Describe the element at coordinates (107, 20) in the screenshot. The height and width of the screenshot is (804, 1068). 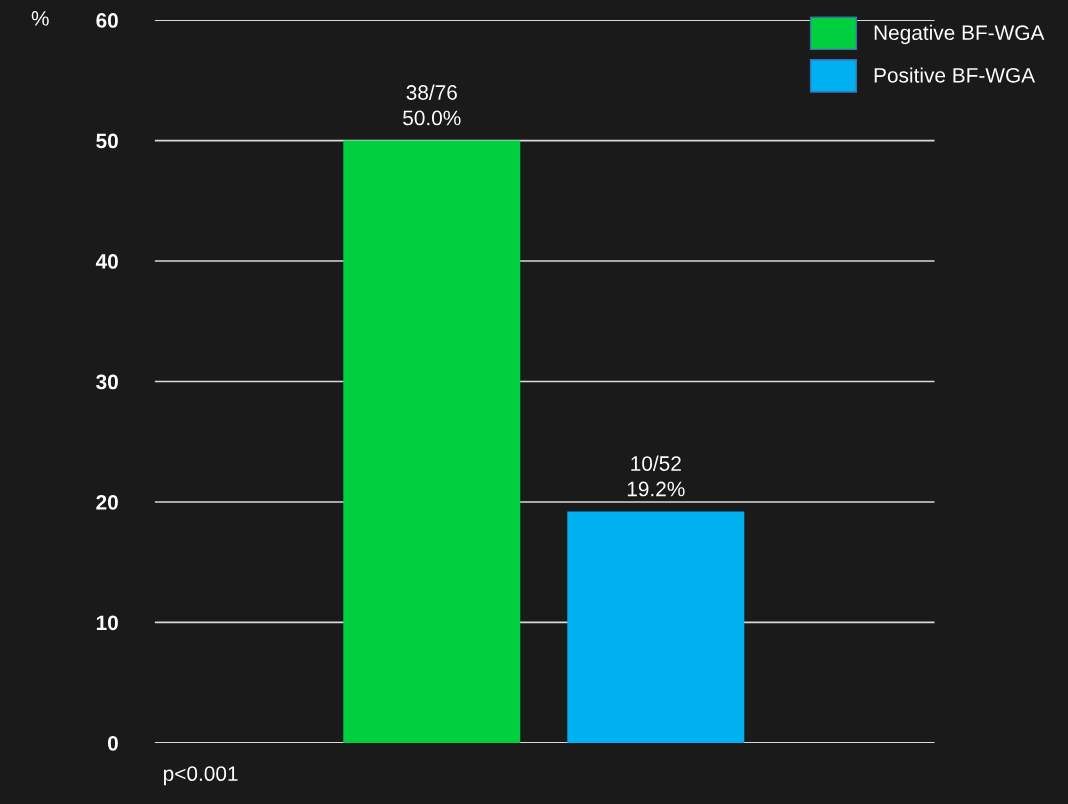
I see `y-tick-label: 60` at that location.